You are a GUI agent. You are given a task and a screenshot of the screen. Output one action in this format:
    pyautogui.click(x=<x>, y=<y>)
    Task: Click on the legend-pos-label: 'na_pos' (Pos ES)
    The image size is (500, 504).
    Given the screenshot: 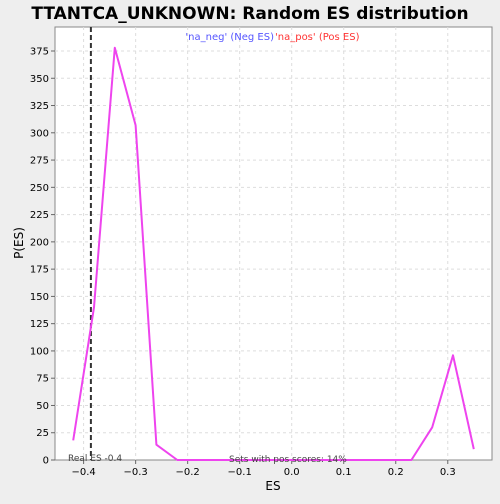 What is the action you would take?
    pyautogui.click(x=317, y=37)
    